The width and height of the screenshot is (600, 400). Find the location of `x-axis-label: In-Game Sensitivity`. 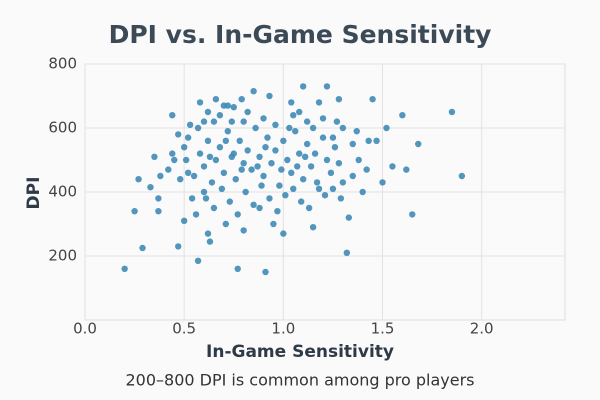

x-axis-label: In-Game Sensitivity is located at coordinates (300, 352).